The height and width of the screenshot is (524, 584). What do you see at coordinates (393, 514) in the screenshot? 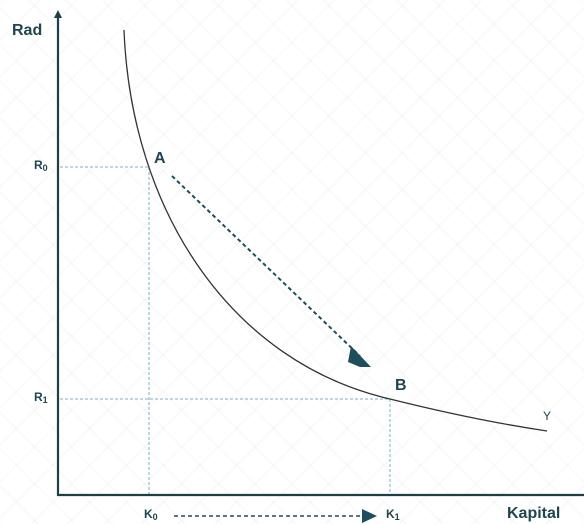
I see `tick-label-k1: K1` at bounding box center [393, 514].